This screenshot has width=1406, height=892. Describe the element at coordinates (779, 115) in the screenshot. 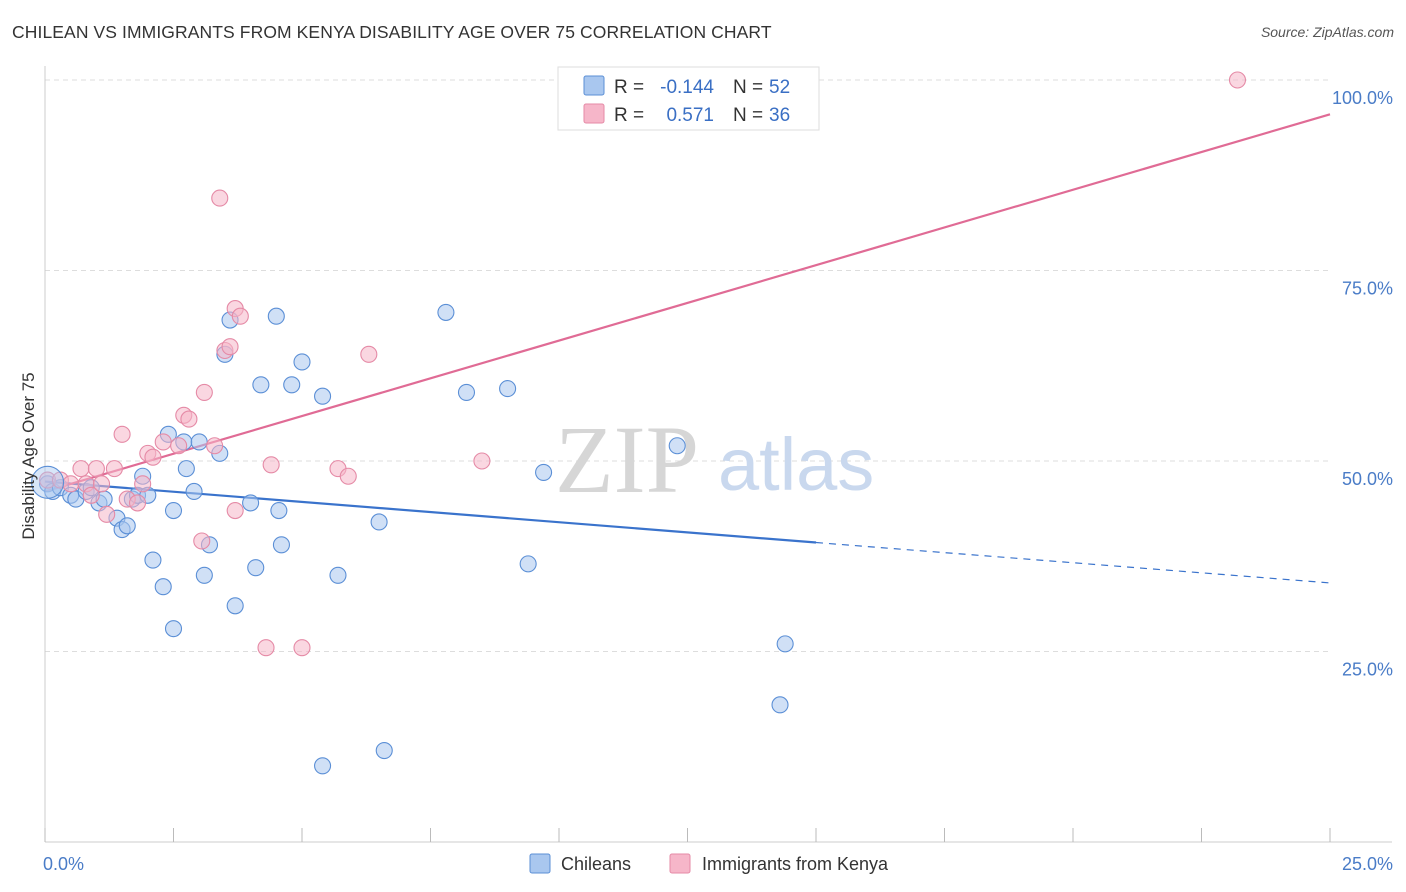

I see `legend-n-value-kenya: 36` at that location.